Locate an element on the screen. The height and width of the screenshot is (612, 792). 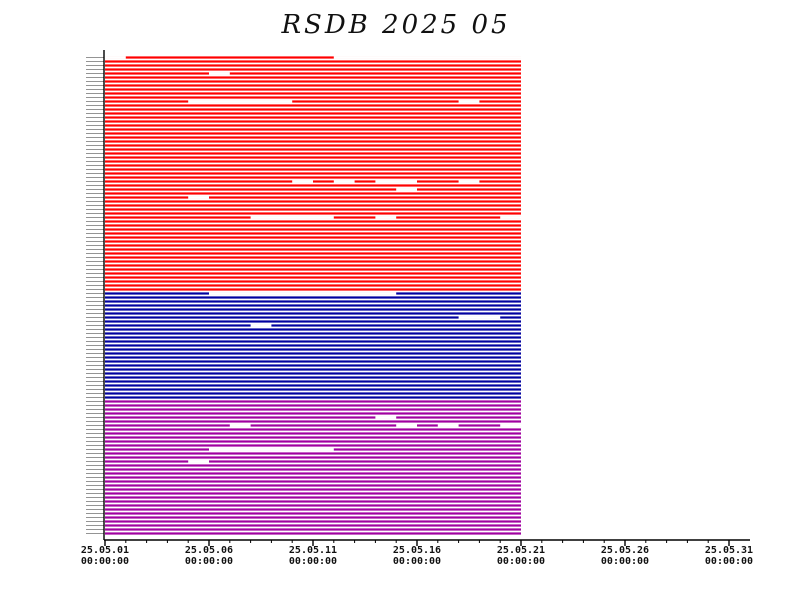
x-tick-label-date: 25.05.16 is located at coordinates (417, 550).